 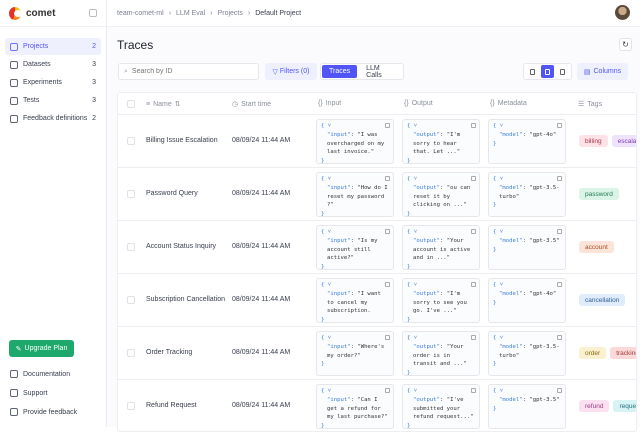 I want to click on header-tags: ☰ Tags, so click(x=590, y=104).